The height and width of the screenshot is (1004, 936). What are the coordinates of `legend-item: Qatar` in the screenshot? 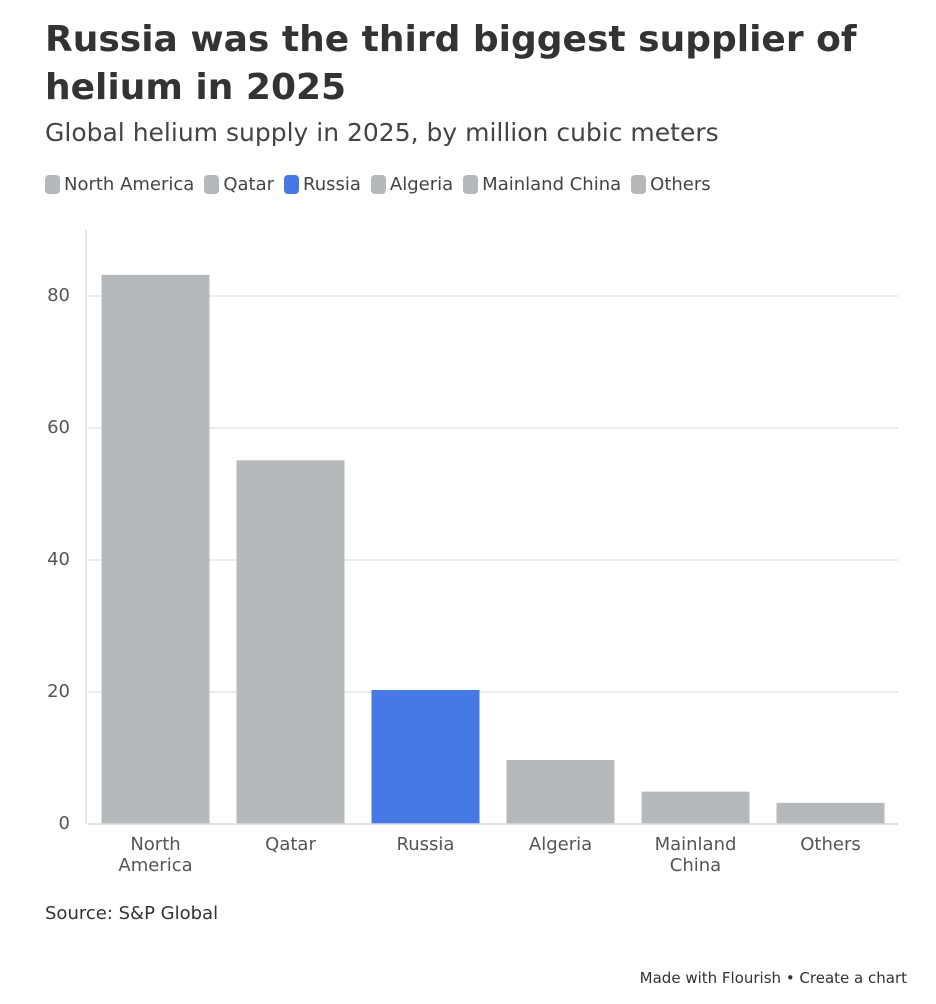 It's located at (239, 184).